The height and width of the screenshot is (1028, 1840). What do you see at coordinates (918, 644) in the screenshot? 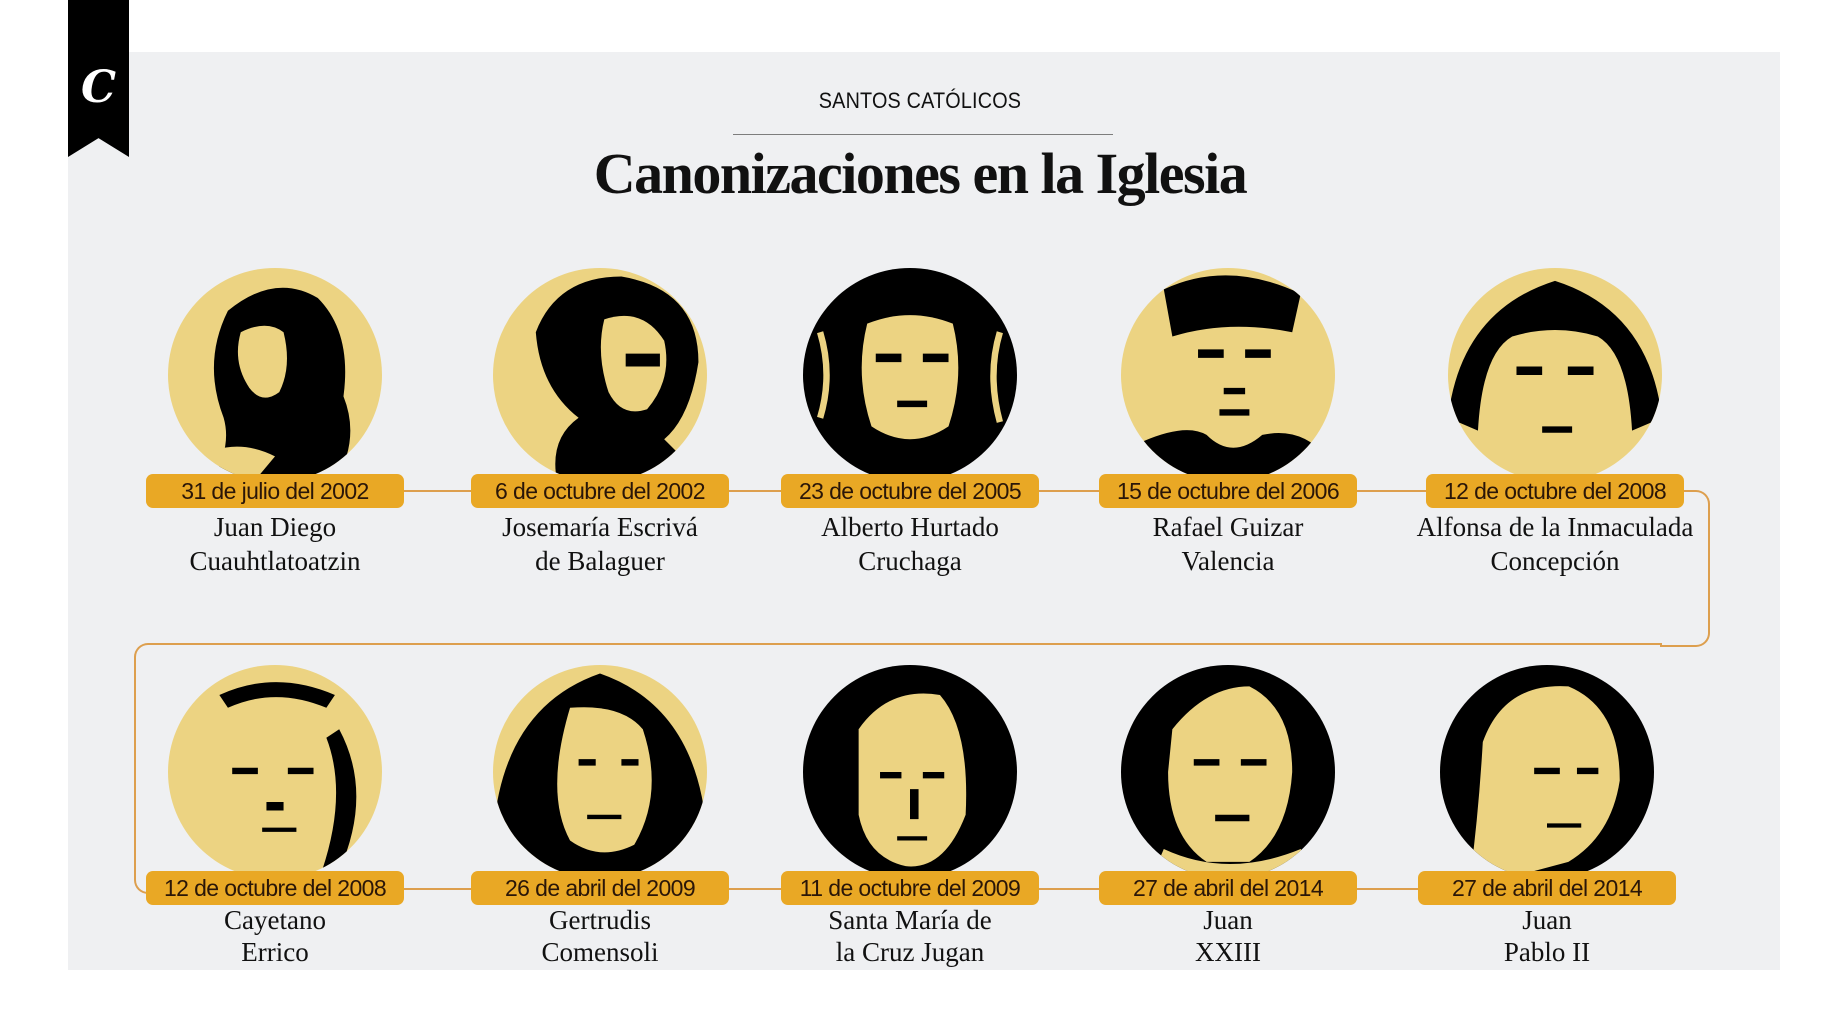
I see `timeline-line-middle` at bounding box center [918, 644].